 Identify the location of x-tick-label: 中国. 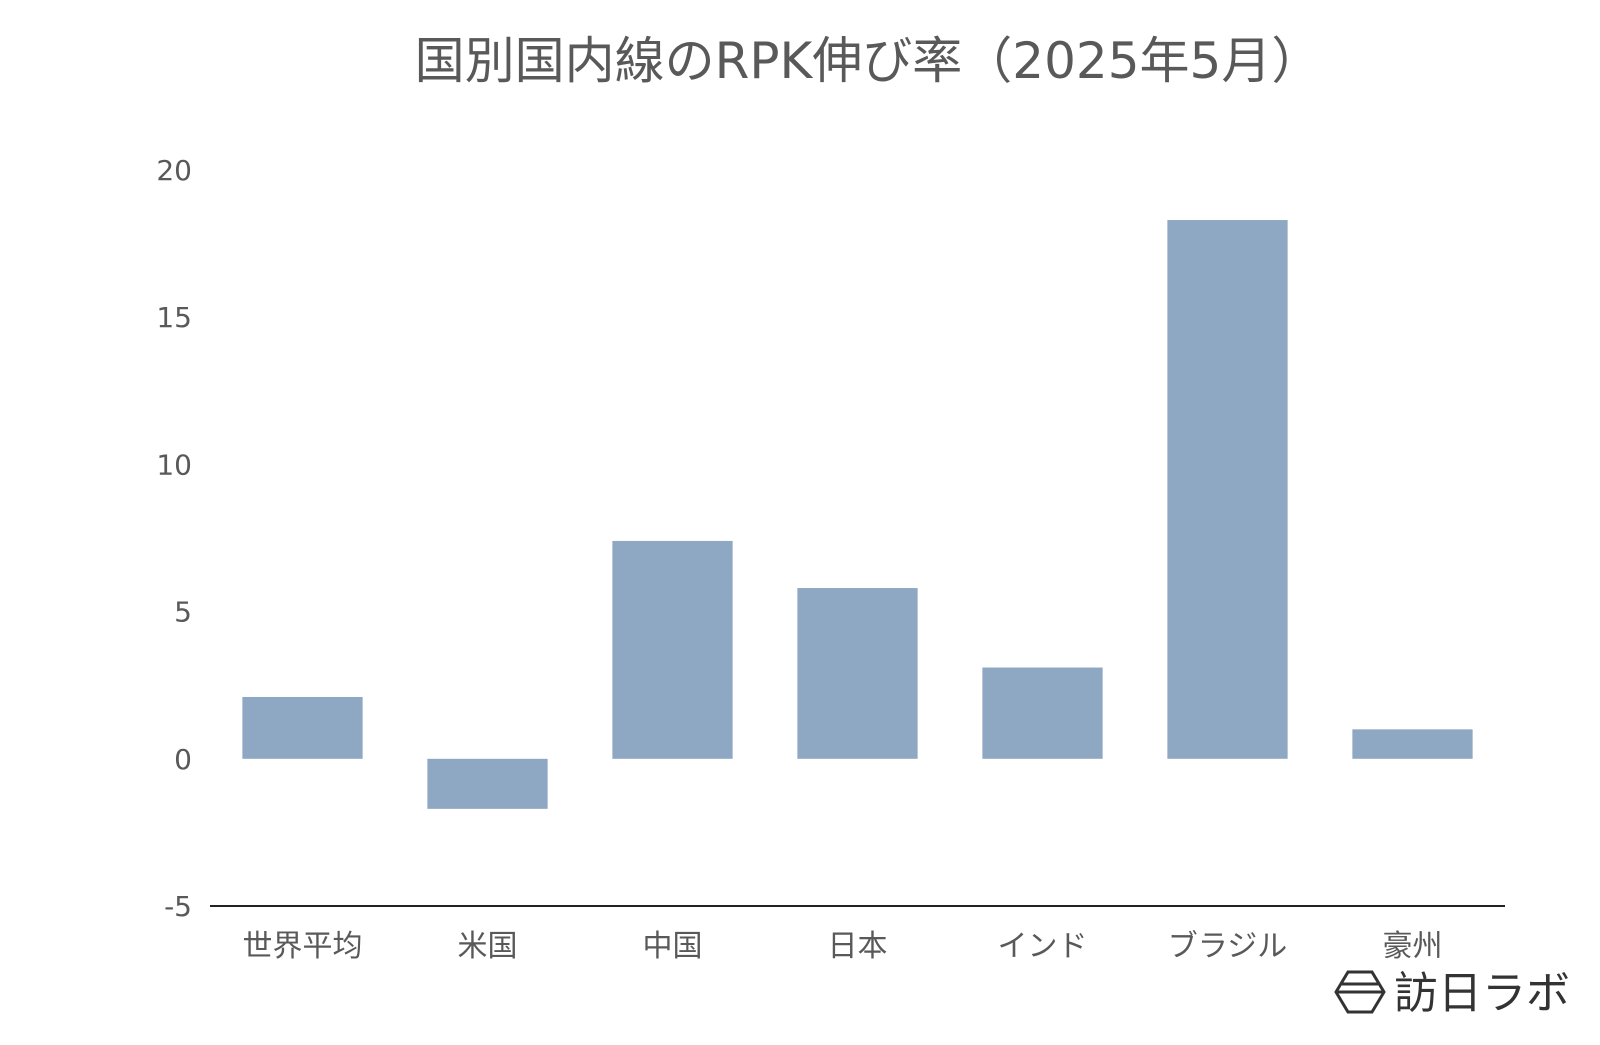
(673, 946).